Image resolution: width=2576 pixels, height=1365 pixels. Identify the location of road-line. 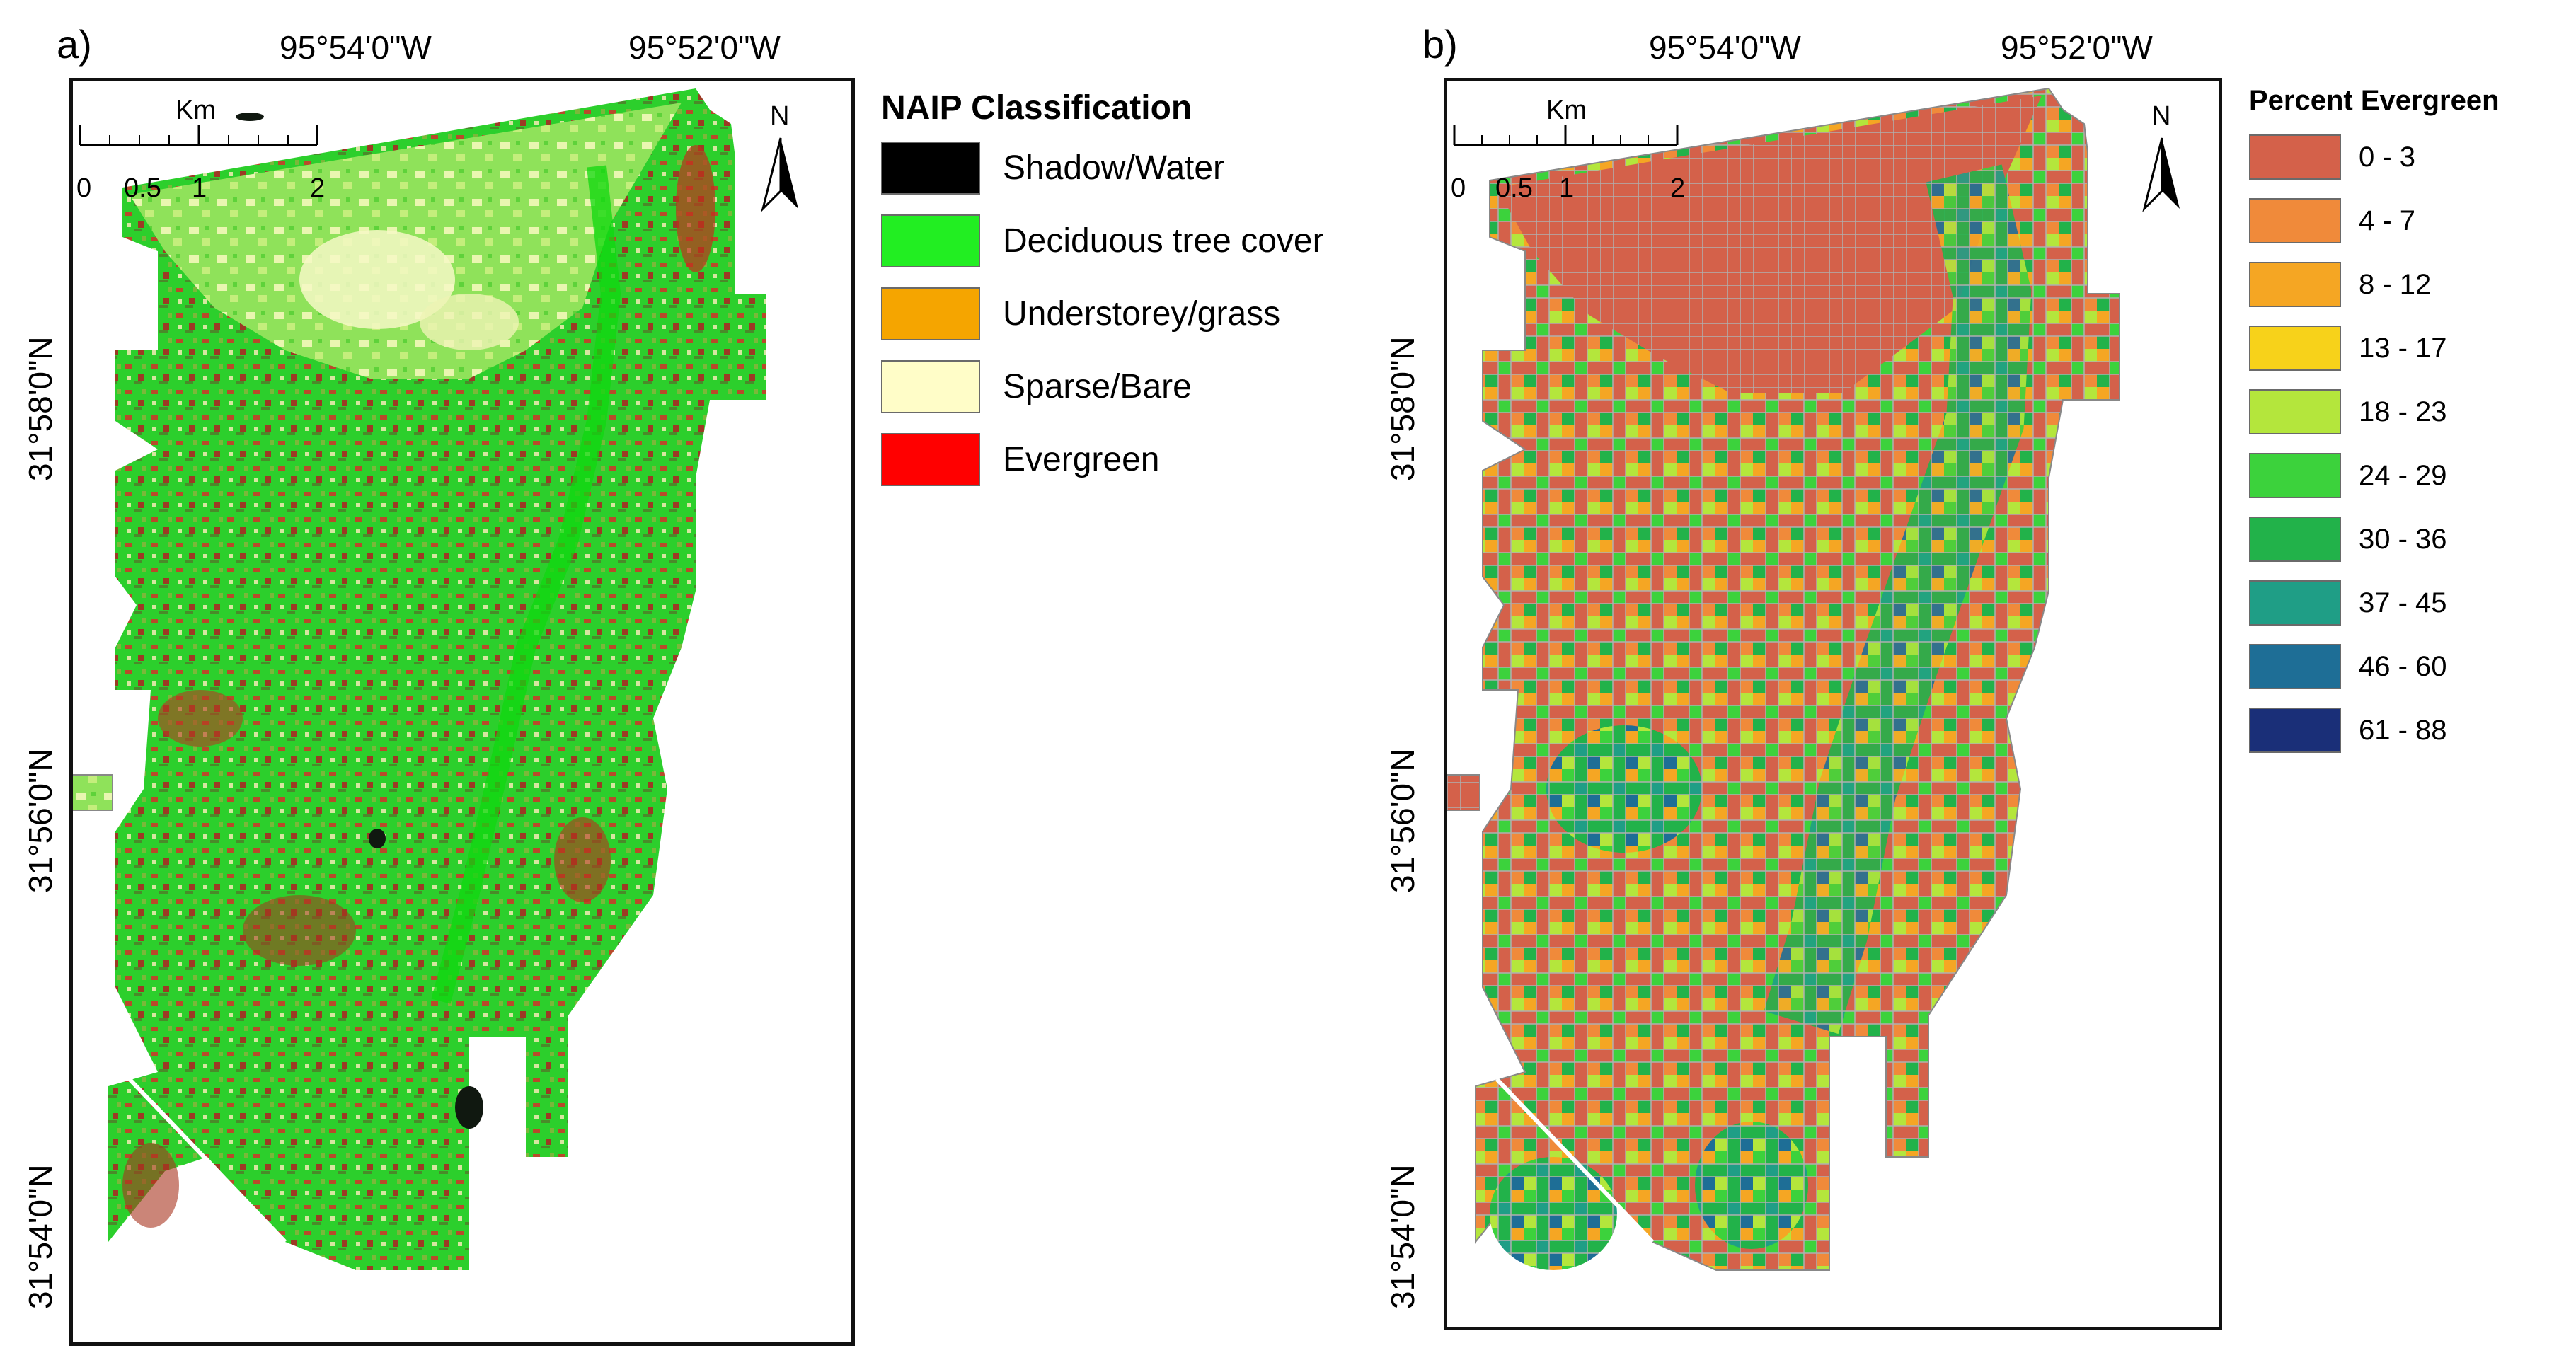
(207, 1161).